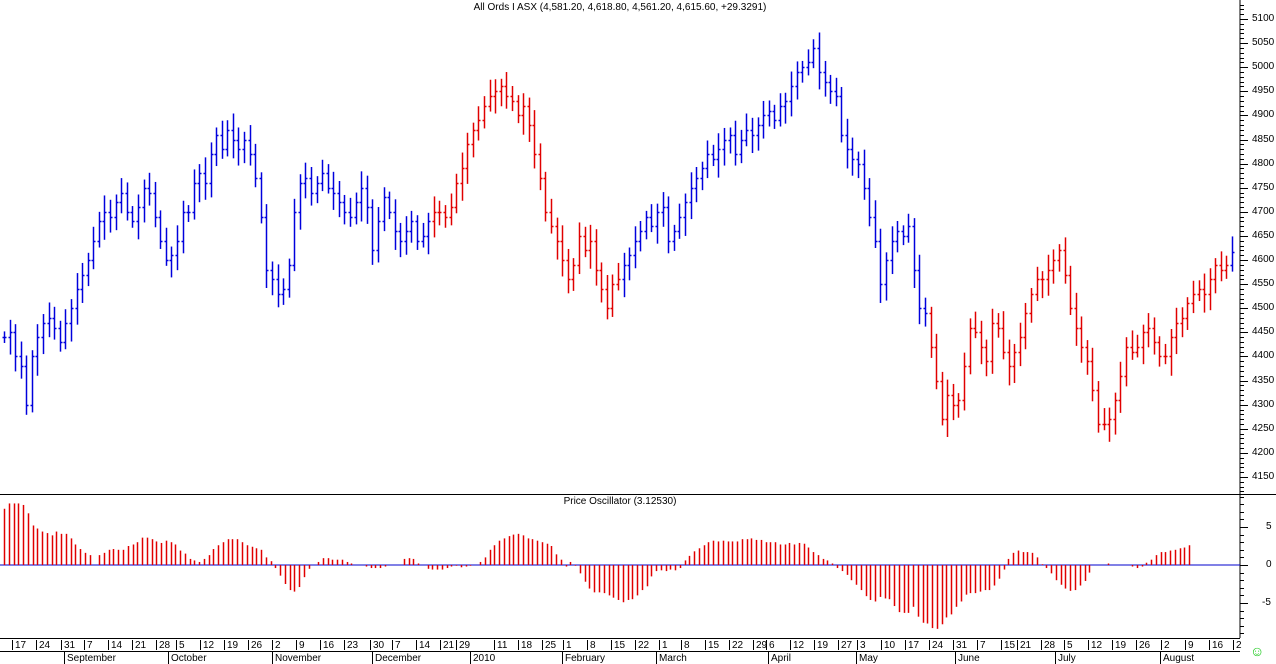  I want to click on month-label: October, so click(189, 658).